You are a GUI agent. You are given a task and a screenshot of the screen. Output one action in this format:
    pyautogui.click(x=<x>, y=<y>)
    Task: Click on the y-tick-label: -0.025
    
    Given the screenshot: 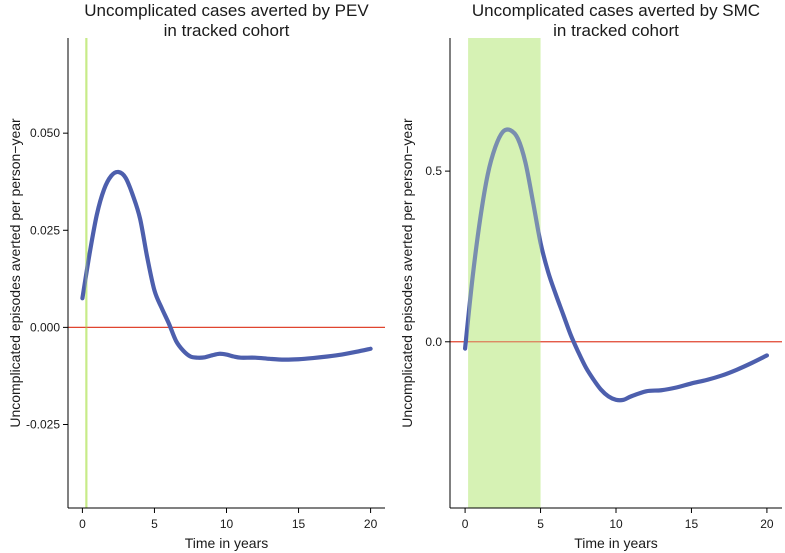 What is the action you would take?
    pyautogui.click(x=43, y=424)
    